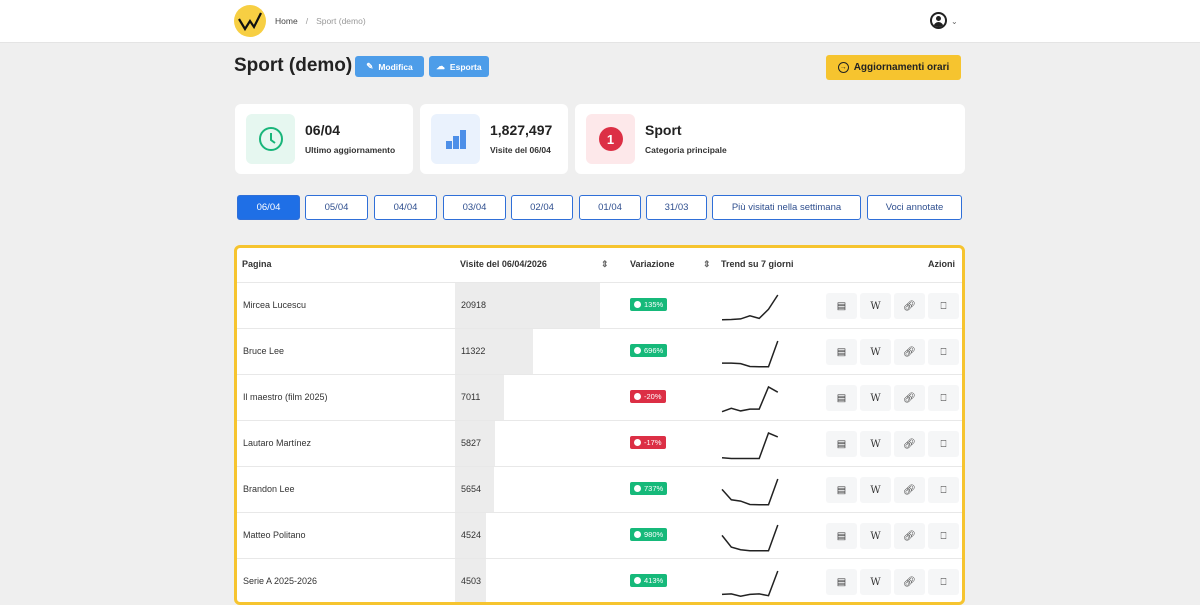 This screenshot has width=1200, height=605. Describe the element at coordinates (277, 443) in the screenshot. I see `page-name: Lautaro Martínez` at that location.